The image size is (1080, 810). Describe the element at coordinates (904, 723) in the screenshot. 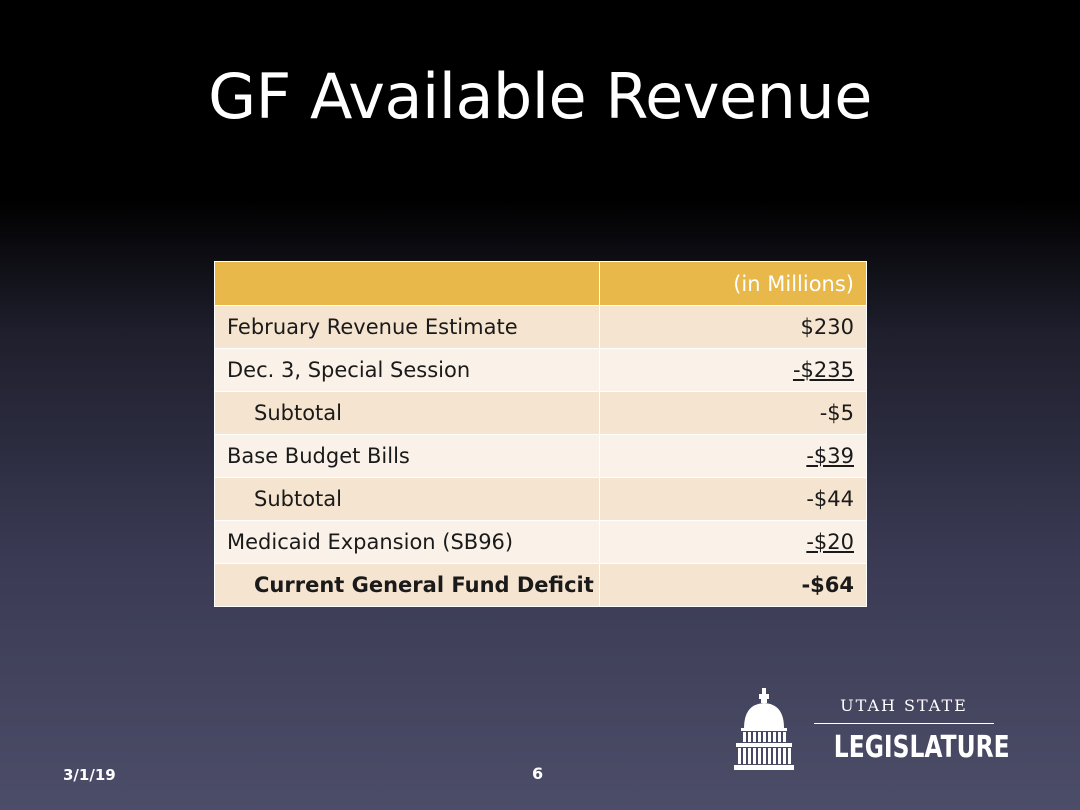

I see `logo-divider` at that location.